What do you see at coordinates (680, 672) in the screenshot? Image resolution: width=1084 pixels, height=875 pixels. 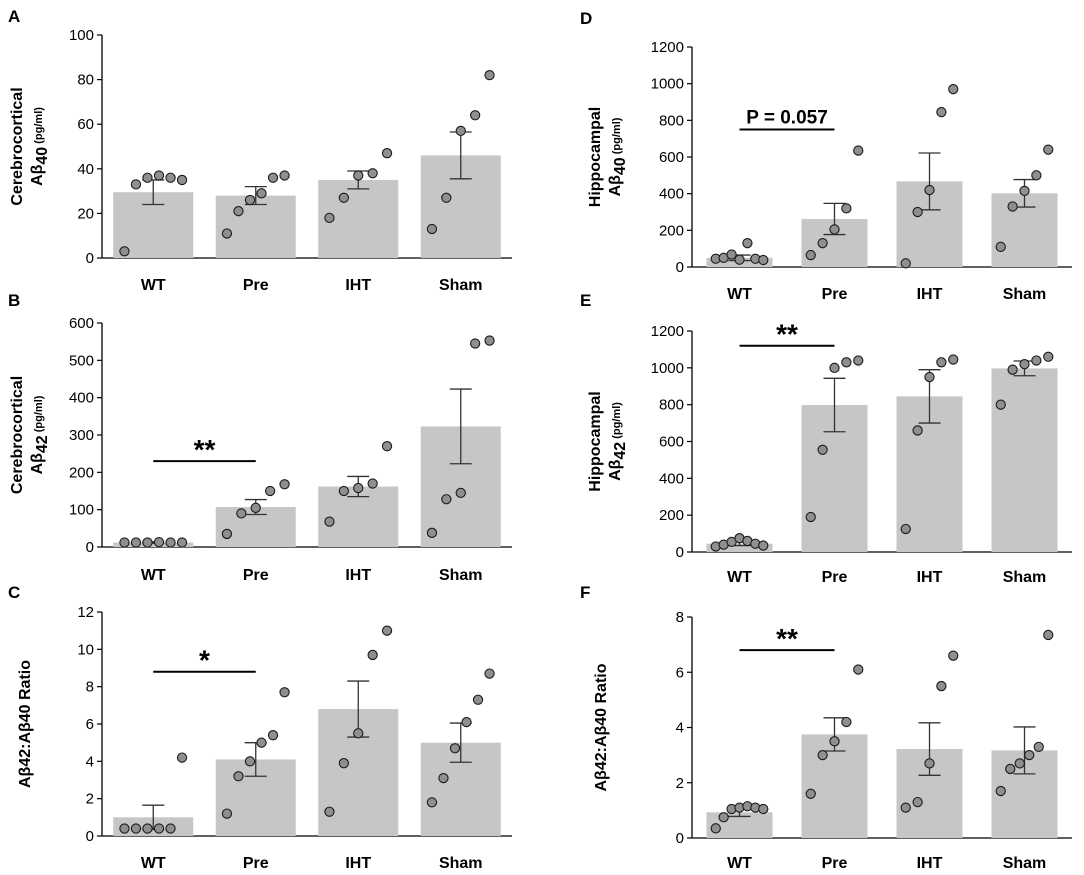 I see `y-tick-label: 6` at bounding box center [680, 672].